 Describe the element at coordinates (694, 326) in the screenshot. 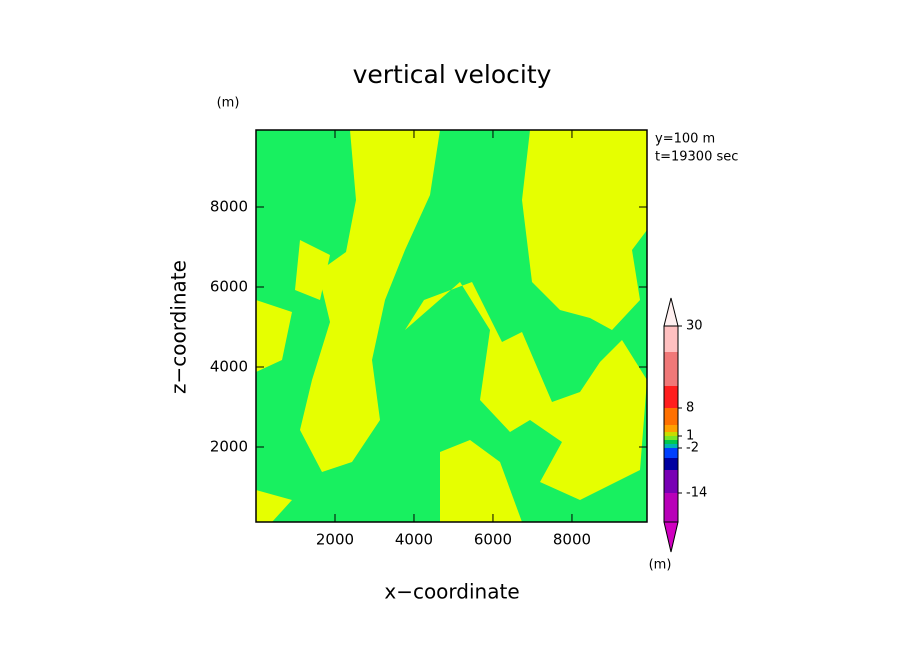

I see `colorbar-label: 30` at that location.